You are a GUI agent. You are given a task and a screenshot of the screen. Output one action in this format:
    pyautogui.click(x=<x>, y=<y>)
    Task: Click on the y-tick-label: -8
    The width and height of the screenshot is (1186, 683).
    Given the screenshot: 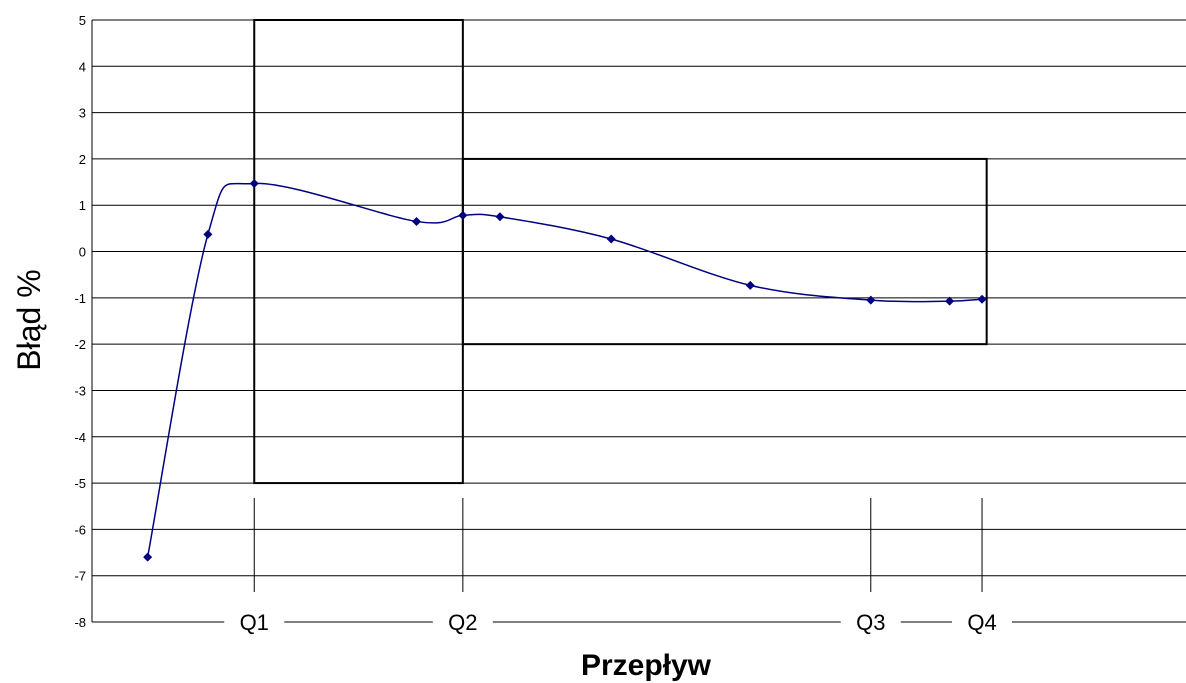 What is the action you would take?
    pyautogui.click(x=80, y=622)
    